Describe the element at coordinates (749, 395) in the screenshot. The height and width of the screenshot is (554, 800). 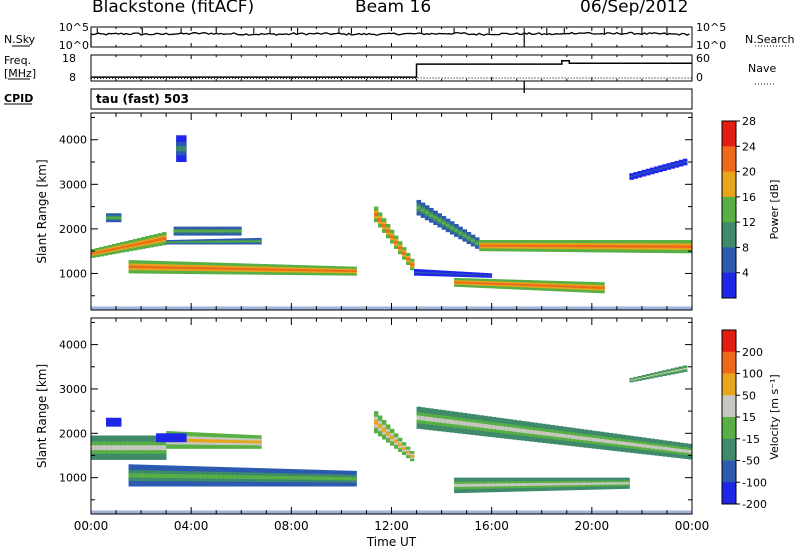
I see `colorbar-tick-label: 50` at that location.